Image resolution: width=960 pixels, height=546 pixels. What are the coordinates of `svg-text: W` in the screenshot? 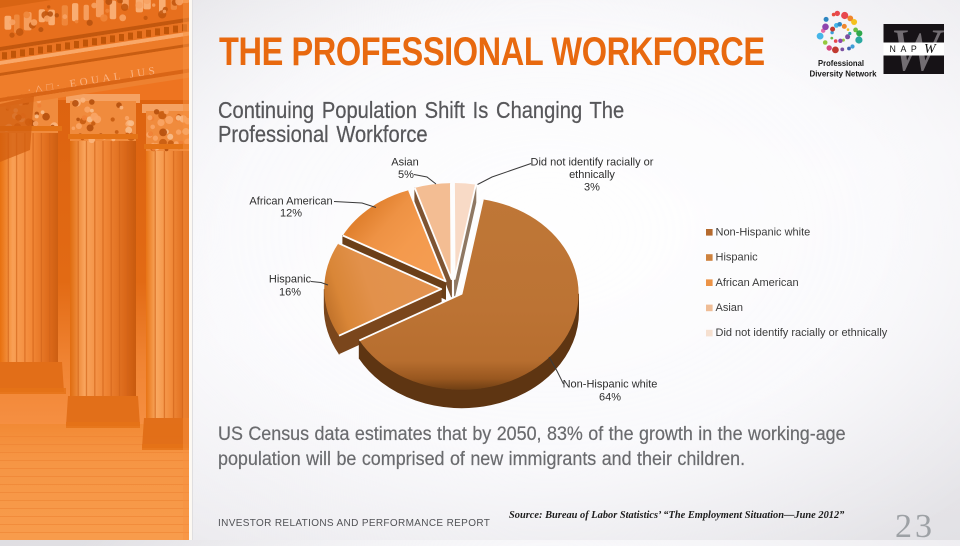 It's located at (930, 49).